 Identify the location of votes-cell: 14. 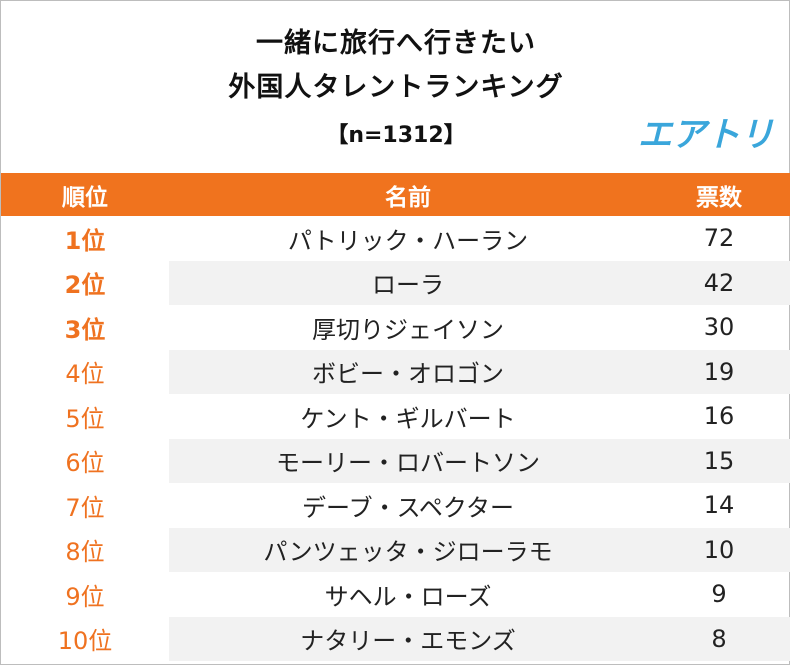
(719, 505).